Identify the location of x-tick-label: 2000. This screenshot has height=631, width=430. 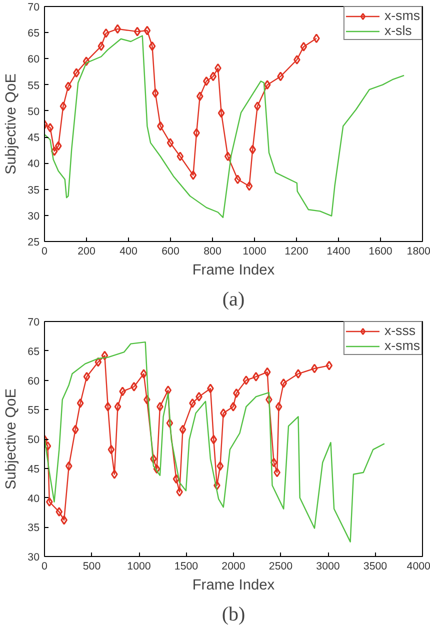
(234, 566).